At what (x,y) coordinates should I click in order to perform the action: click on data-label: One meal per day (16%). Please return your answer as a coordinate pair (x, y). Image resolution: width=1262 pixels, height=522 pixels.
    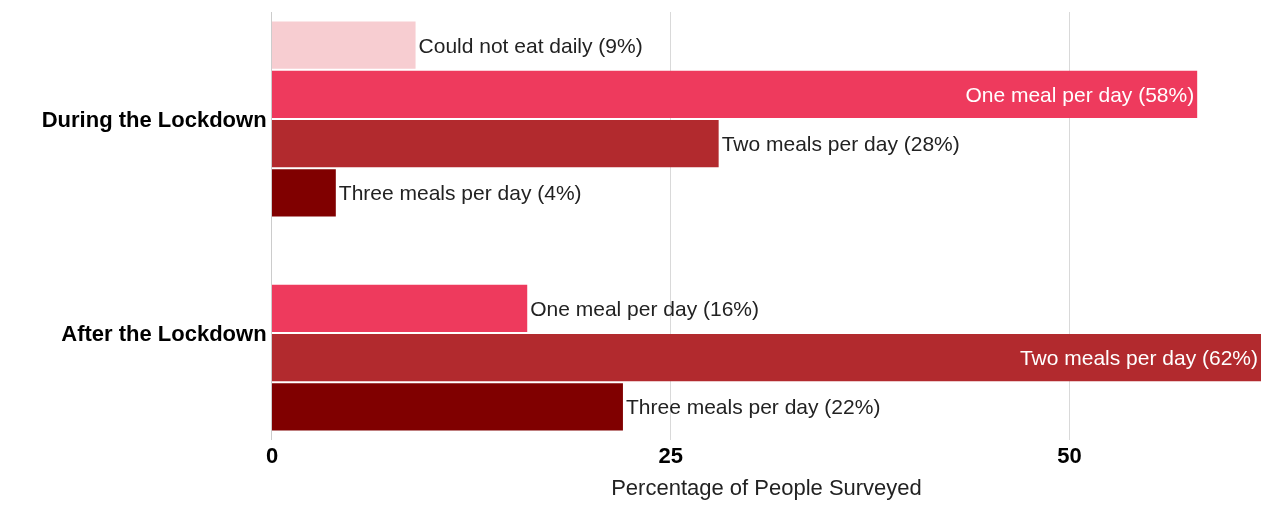
    Looking at the image, I should click on (645, 308).